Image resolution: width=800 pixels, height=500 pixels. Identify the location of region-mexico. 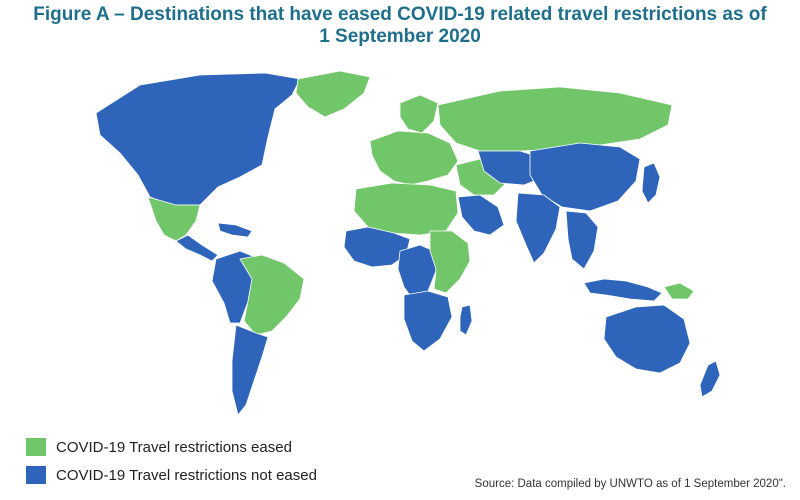
(174, 219).